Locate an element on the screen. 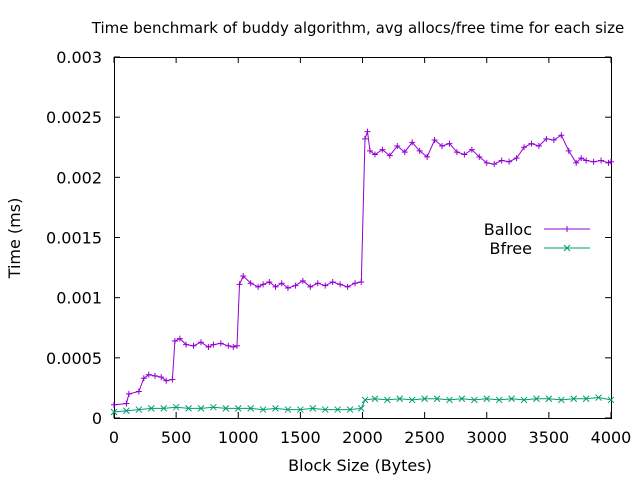 The height and width of the screenshot is (480, 640). x-tick-label: 3500 is located at coordinates (549, 437).